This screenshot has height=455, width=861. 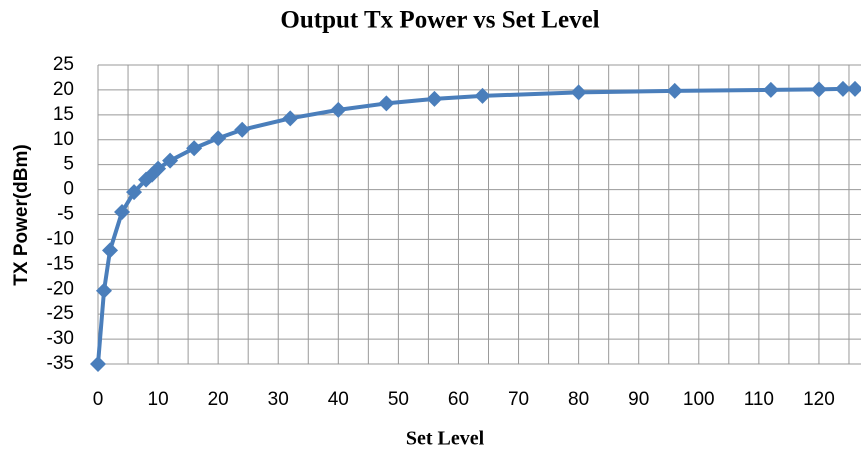 What do you see at coordinates (458, 399) in the screenshot?
I see `x-tick-label: 60` at bounding box center [458, 399].